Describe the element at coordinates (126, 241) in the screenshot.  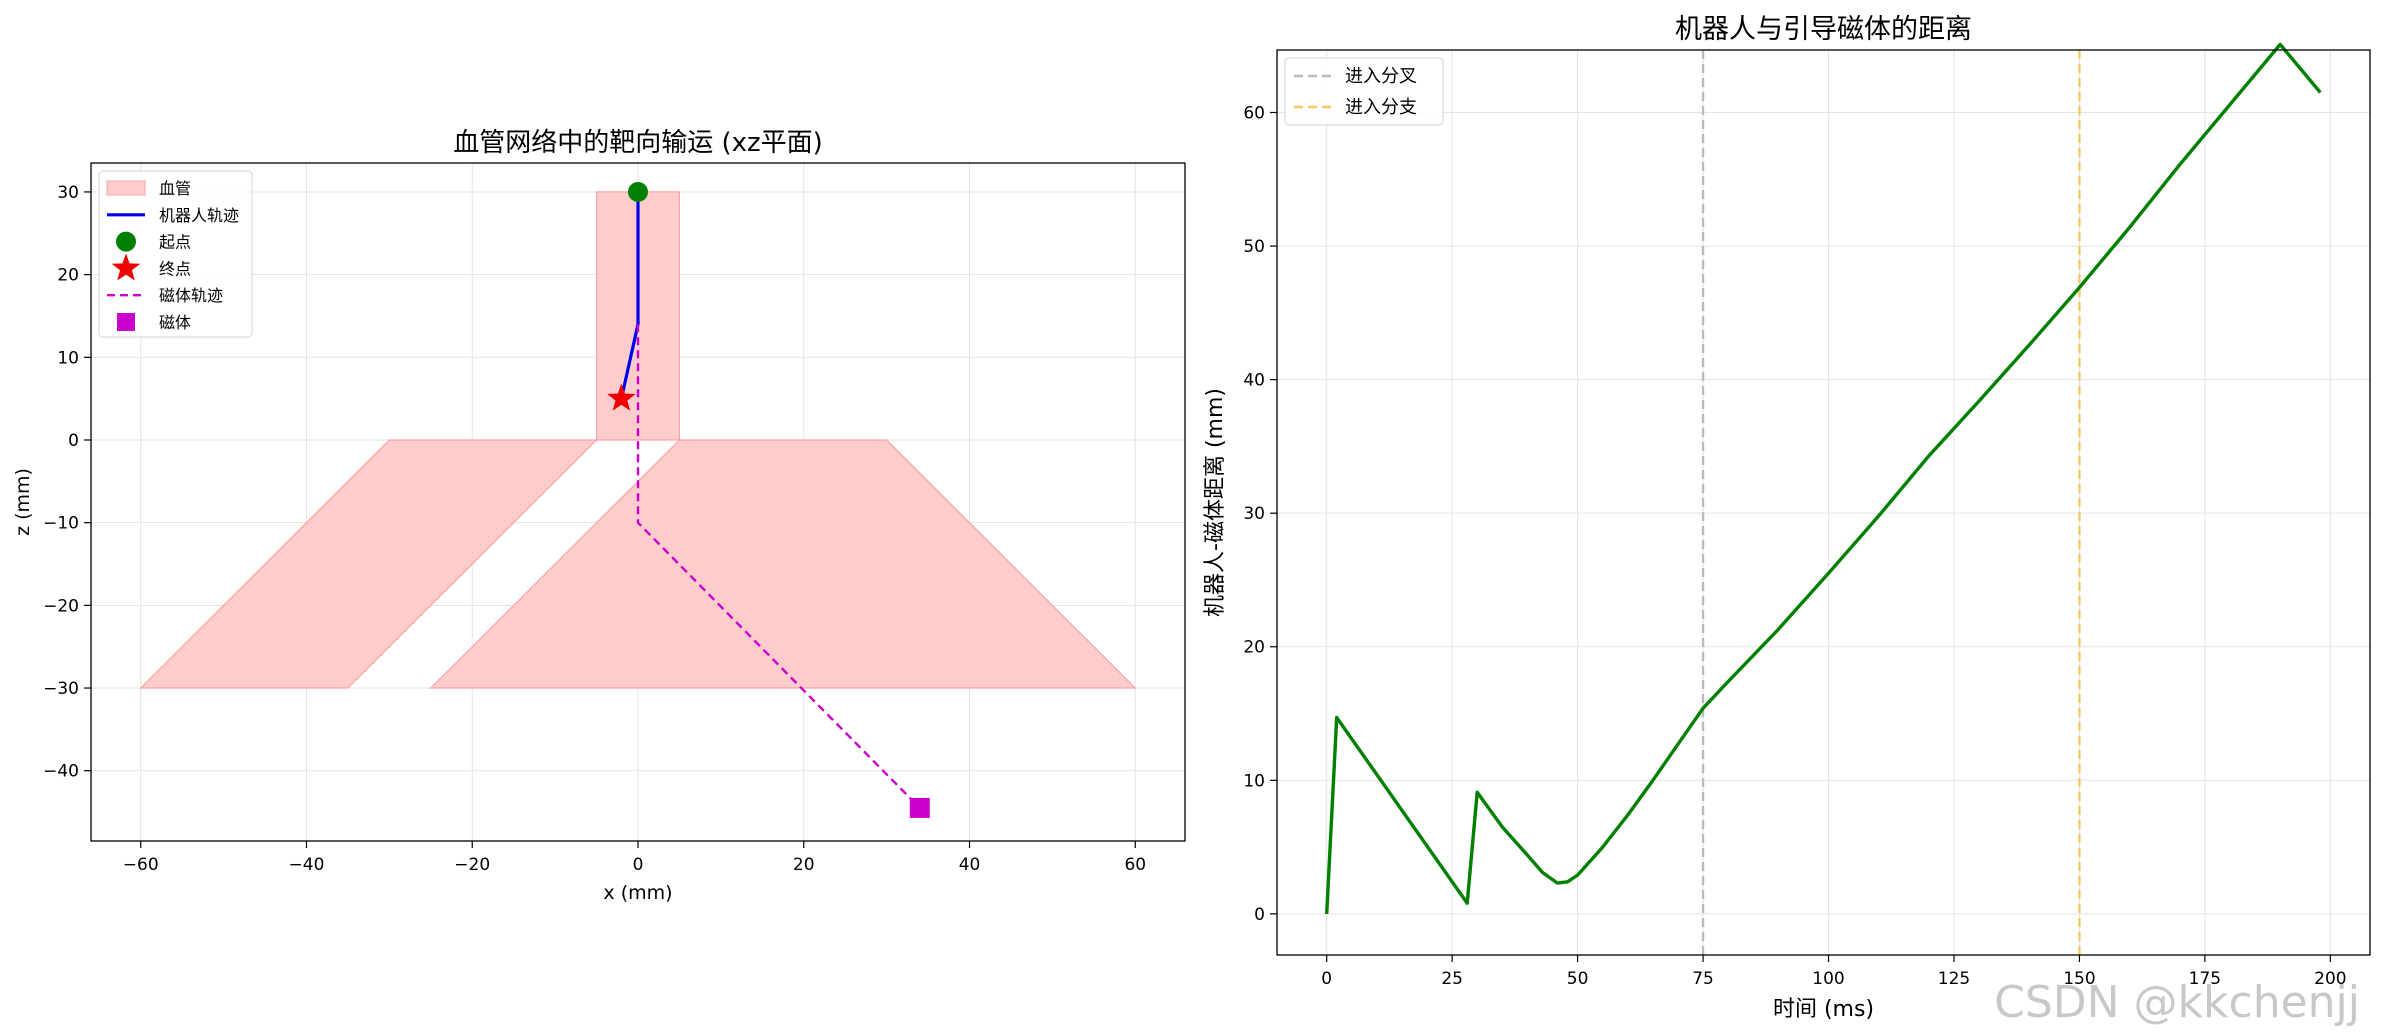
I see `legend-start-swatch` at that location.